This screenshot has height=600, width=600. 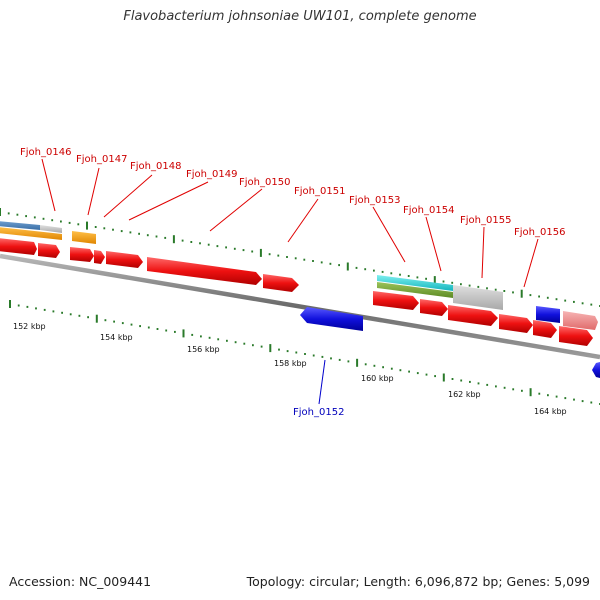 I want to click on scale-label: 164 kbp, so click(x=550, y=411).